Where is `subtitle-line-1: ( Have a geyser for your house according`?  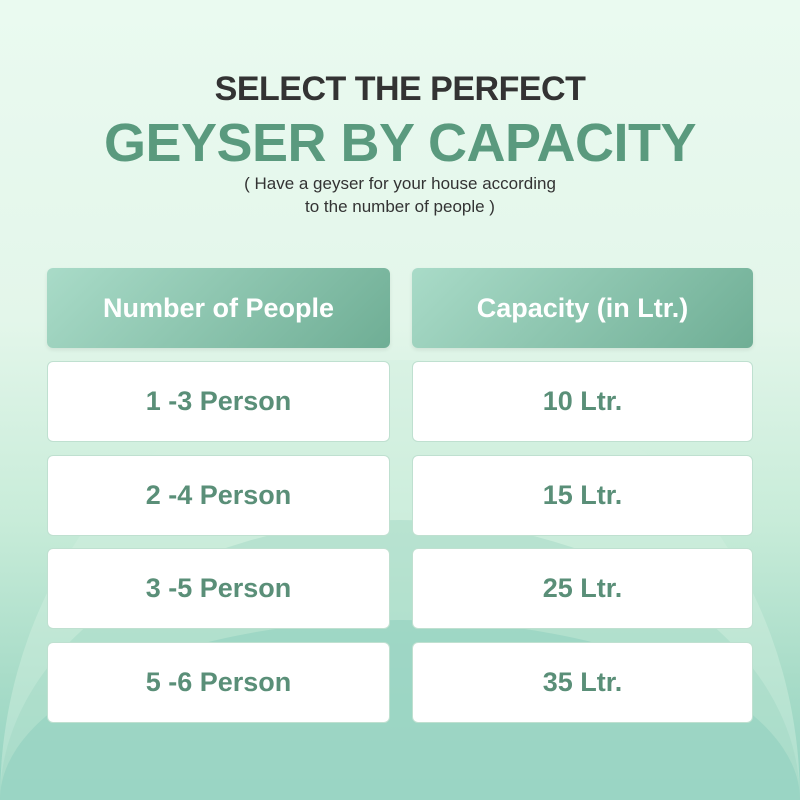
subtitle-line-1: ( Have a geyser for your house according is located at coordinates (400, 183).